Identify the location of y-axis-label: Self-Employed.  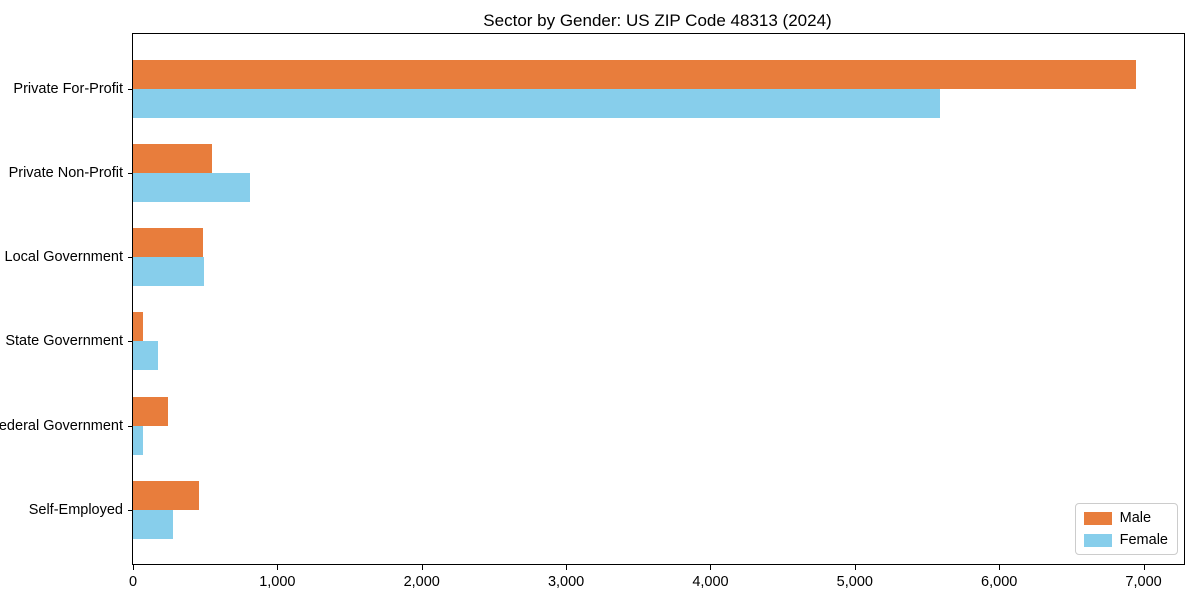
(75, 510).